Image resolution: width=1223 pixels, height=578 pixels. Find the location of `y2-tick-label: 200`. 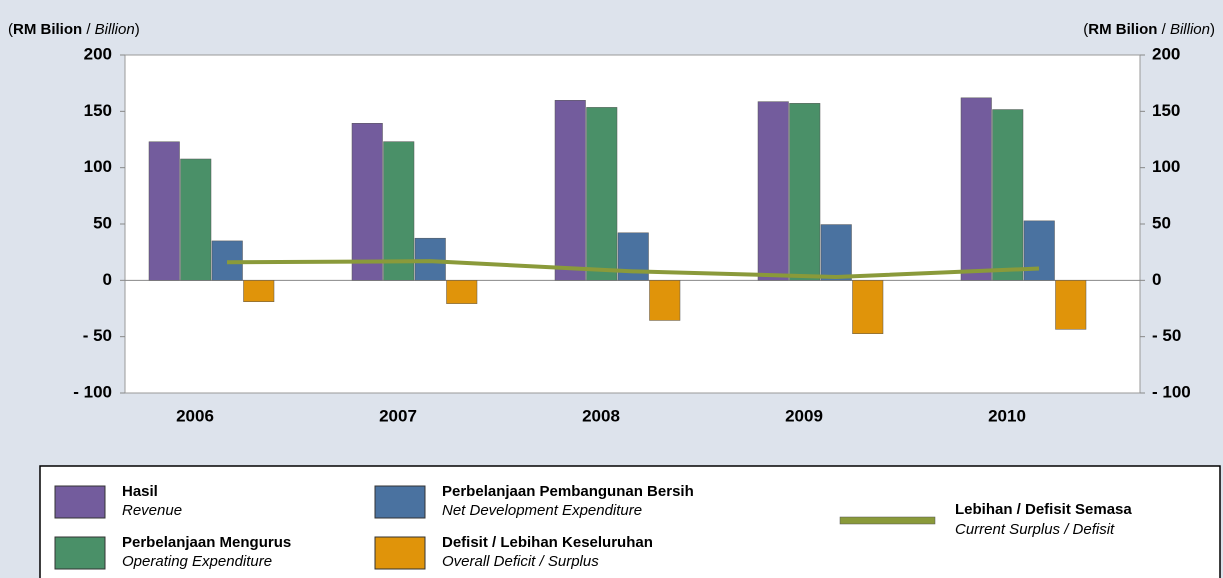

y2-tick-label: 200 is located at coordinates (1166, 53).